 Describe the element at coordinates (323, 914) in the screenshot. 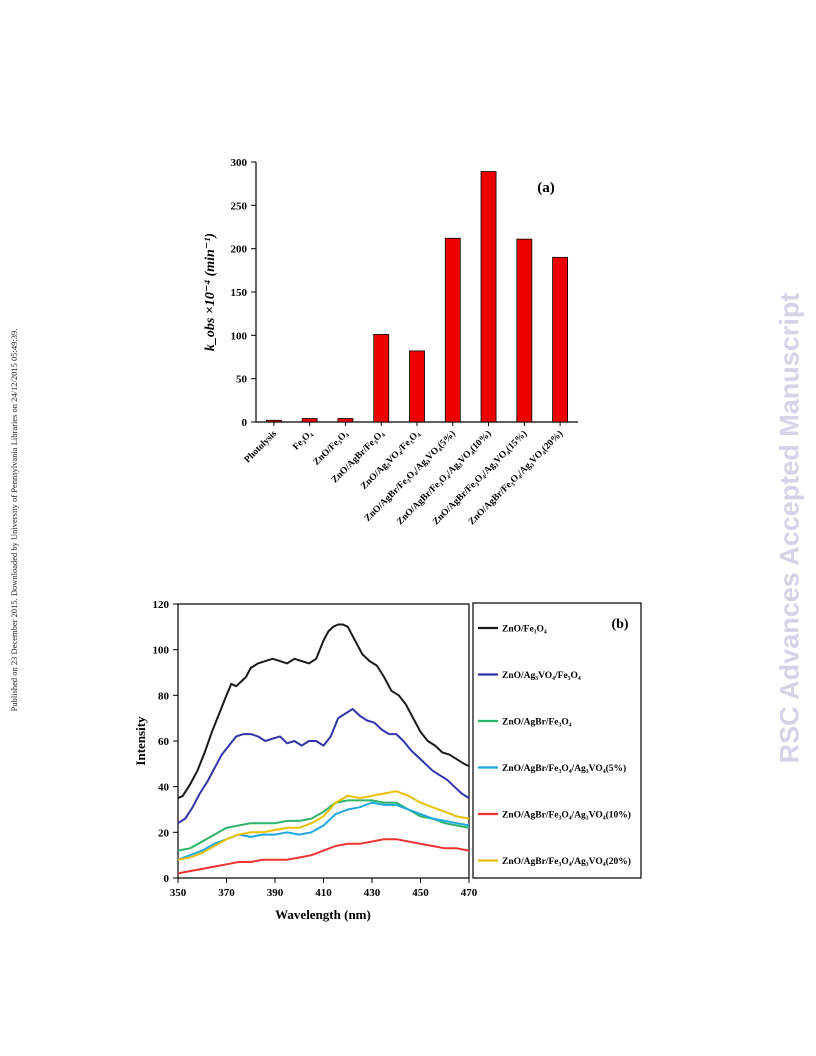

I see `x-axis-label-b: Wavelength (nm)` at that location.